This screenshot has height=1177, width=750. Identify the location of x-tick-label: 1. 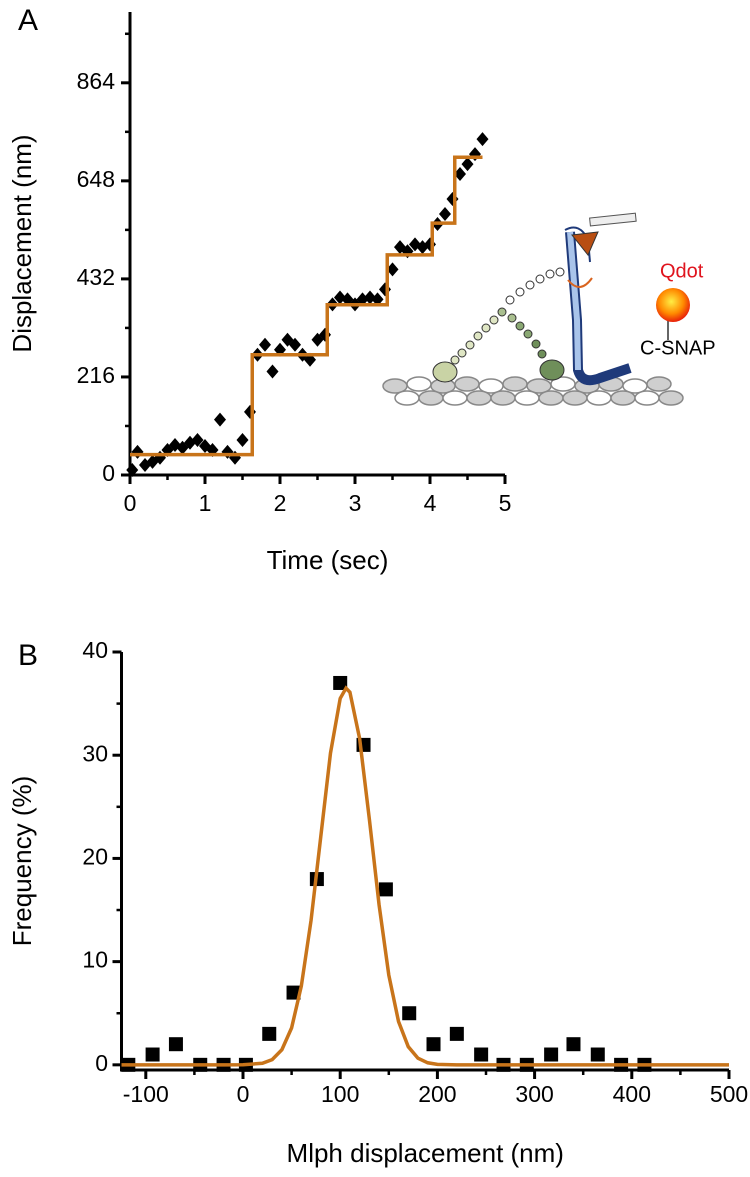
(205, 503).